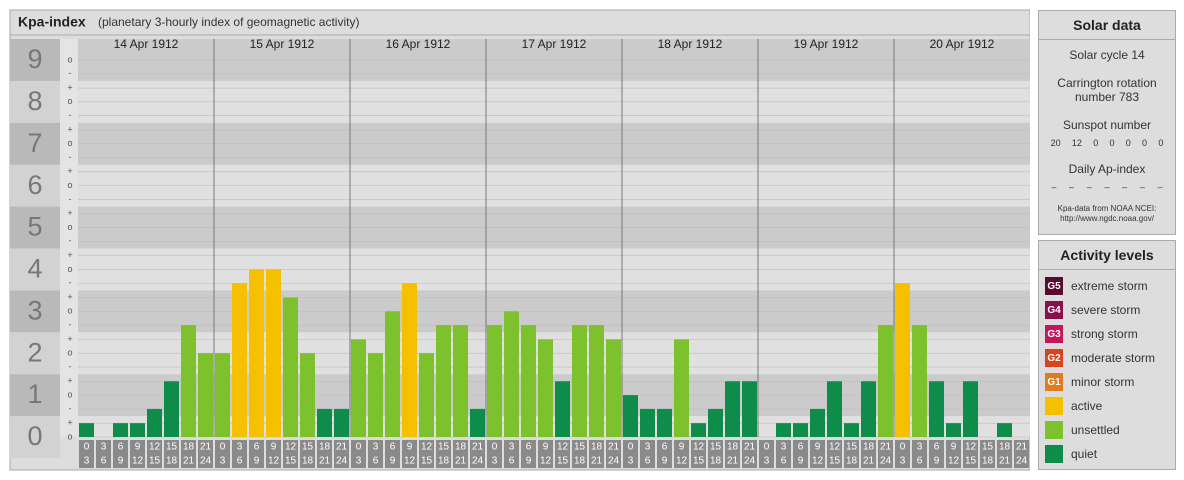  Describe the element at coordinates (1054, 334) in the screenshot. I see `legend-swatch: G3` at that location.